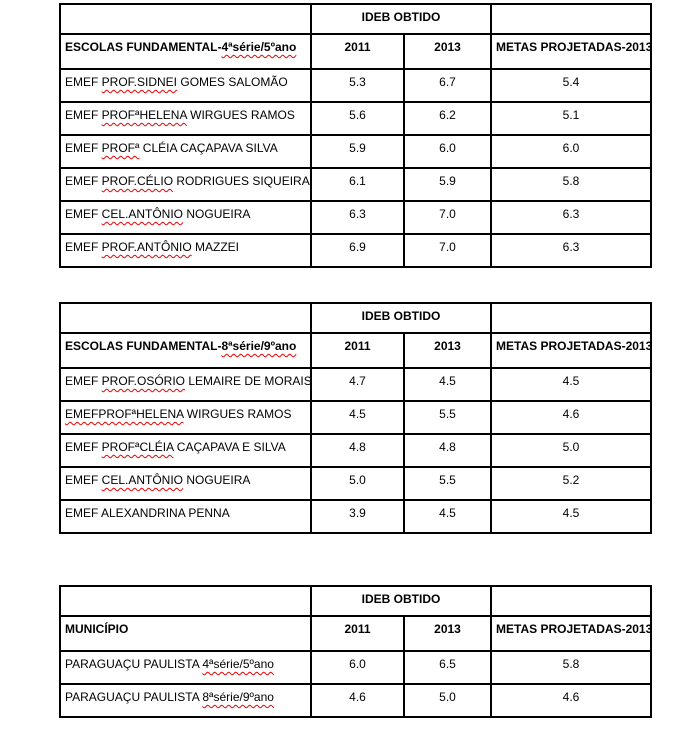  I want to click on value-2011-cell: 4.7, so click(357, 384).